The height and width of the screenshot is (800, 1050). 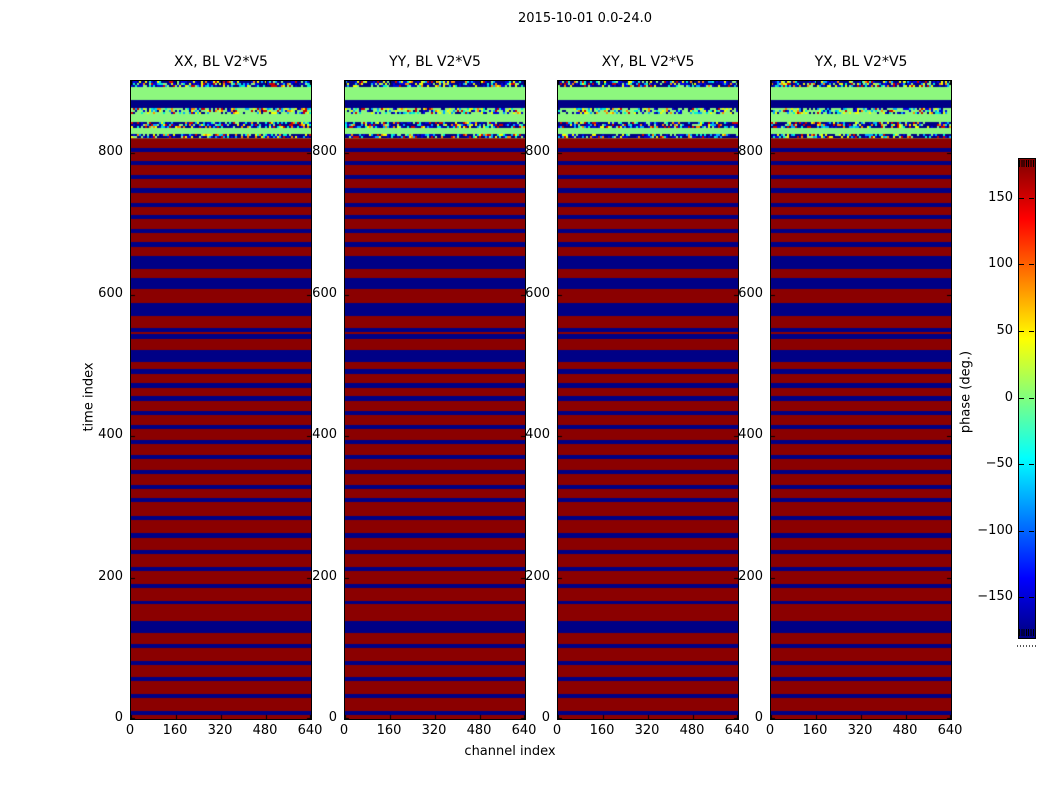 I want to click on colorbar-underflow-dots, so click(x=1027, y=646).